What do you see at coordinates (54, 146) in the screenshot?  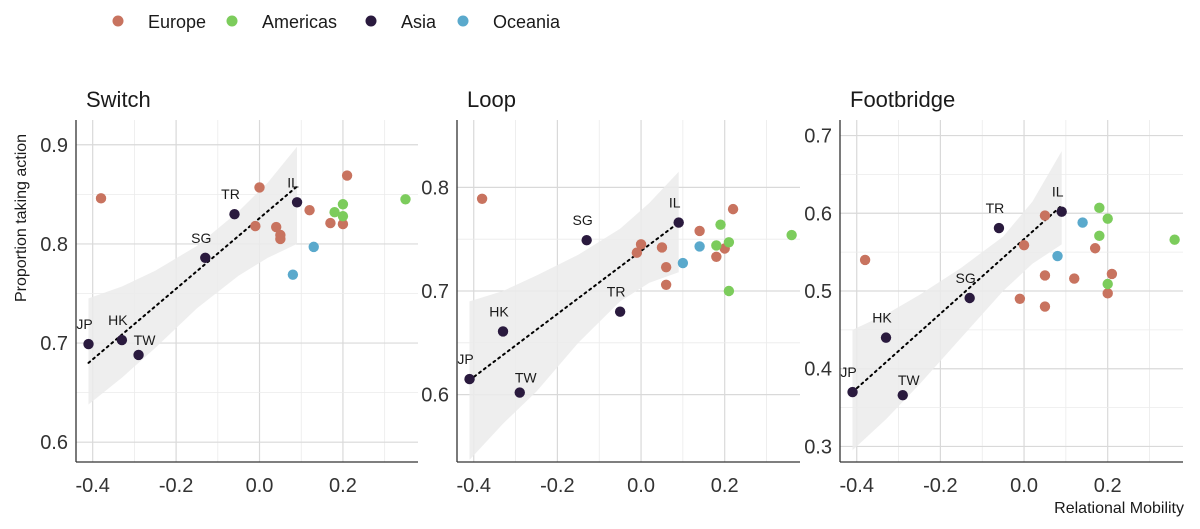 I see `y-tick-label: 0.9` at bounding box center [54, 146].